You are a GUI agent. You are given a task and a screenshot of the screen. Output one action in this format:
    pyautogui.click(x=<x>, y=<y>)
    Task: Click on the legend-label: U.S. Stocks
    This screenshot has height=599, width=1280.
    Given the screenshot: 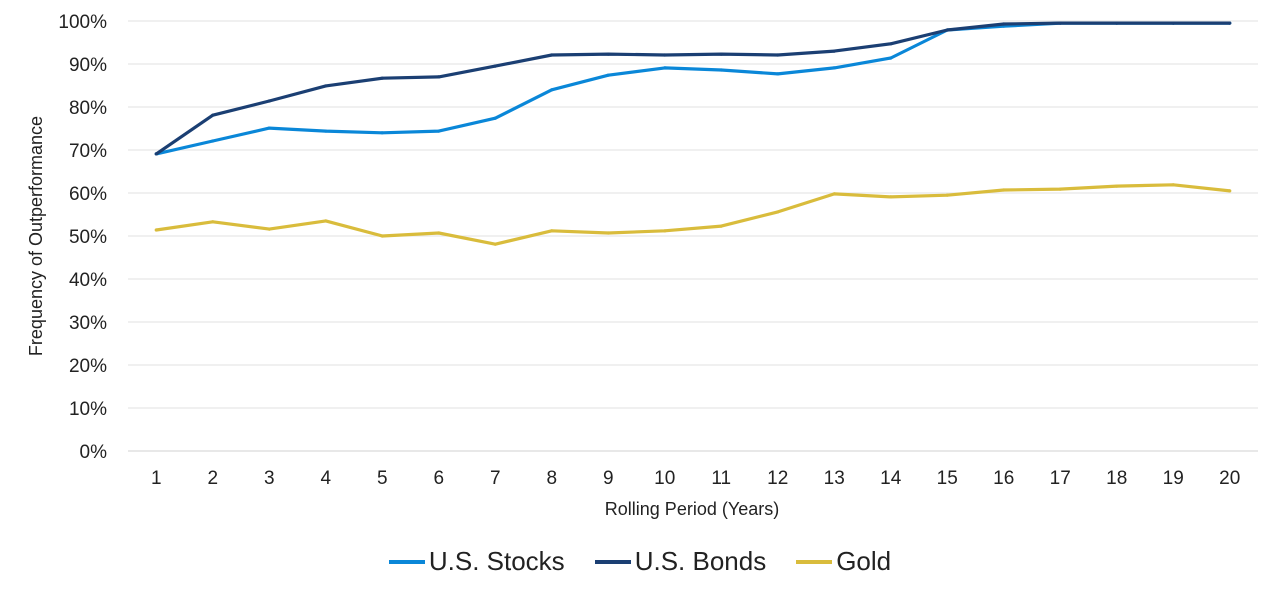 What is the action you would take?
    pyautogui.click(x=496, y=561)
    